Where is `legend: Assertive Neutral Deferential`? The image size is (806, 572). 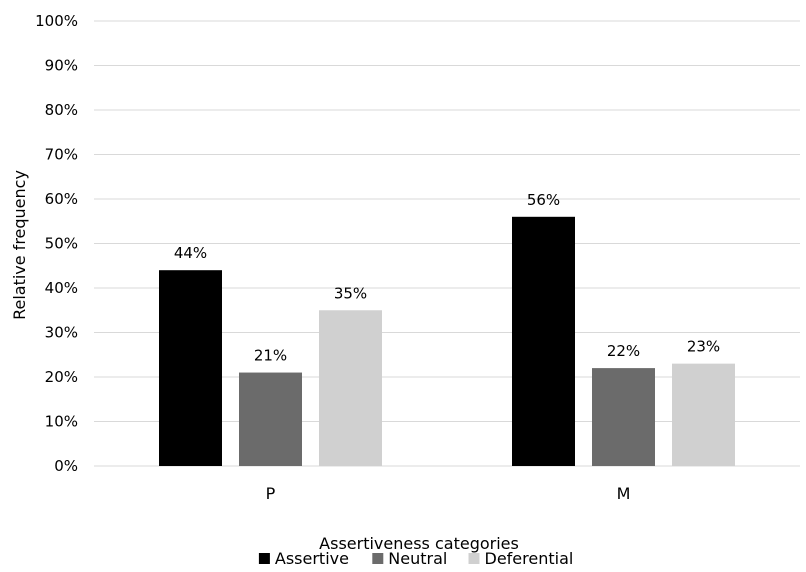 legend: Assertive Neutral Deferential is located at coordinates (416, 558).